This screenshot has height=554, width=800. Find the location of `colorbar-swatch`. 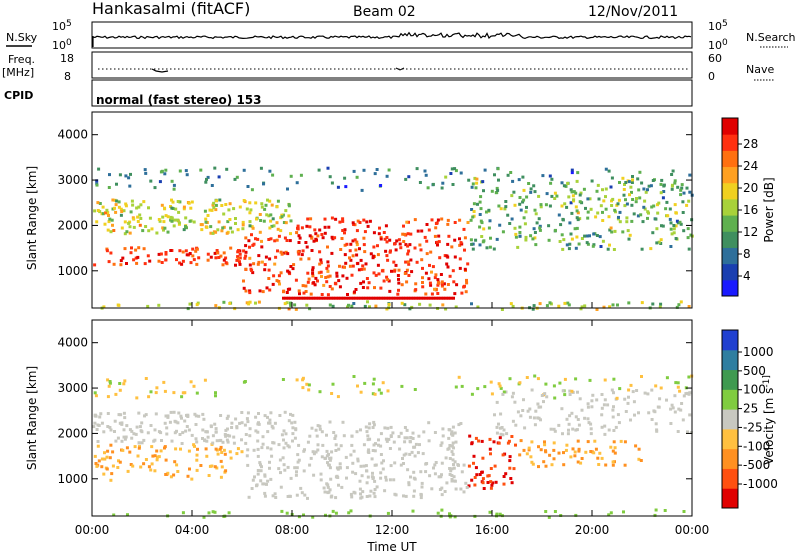

colorbar-swatch is located at coordinates (730, 175).